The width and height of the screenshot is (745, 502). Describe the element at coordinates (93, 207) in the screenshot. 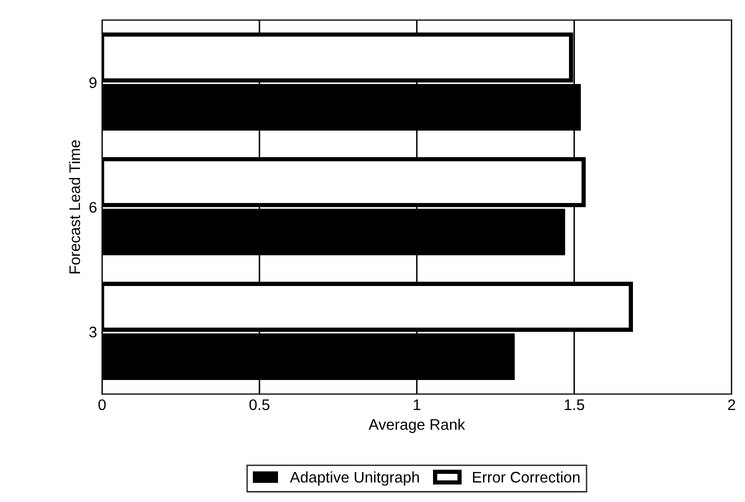

I see `y-tick-label: 6` at that location.